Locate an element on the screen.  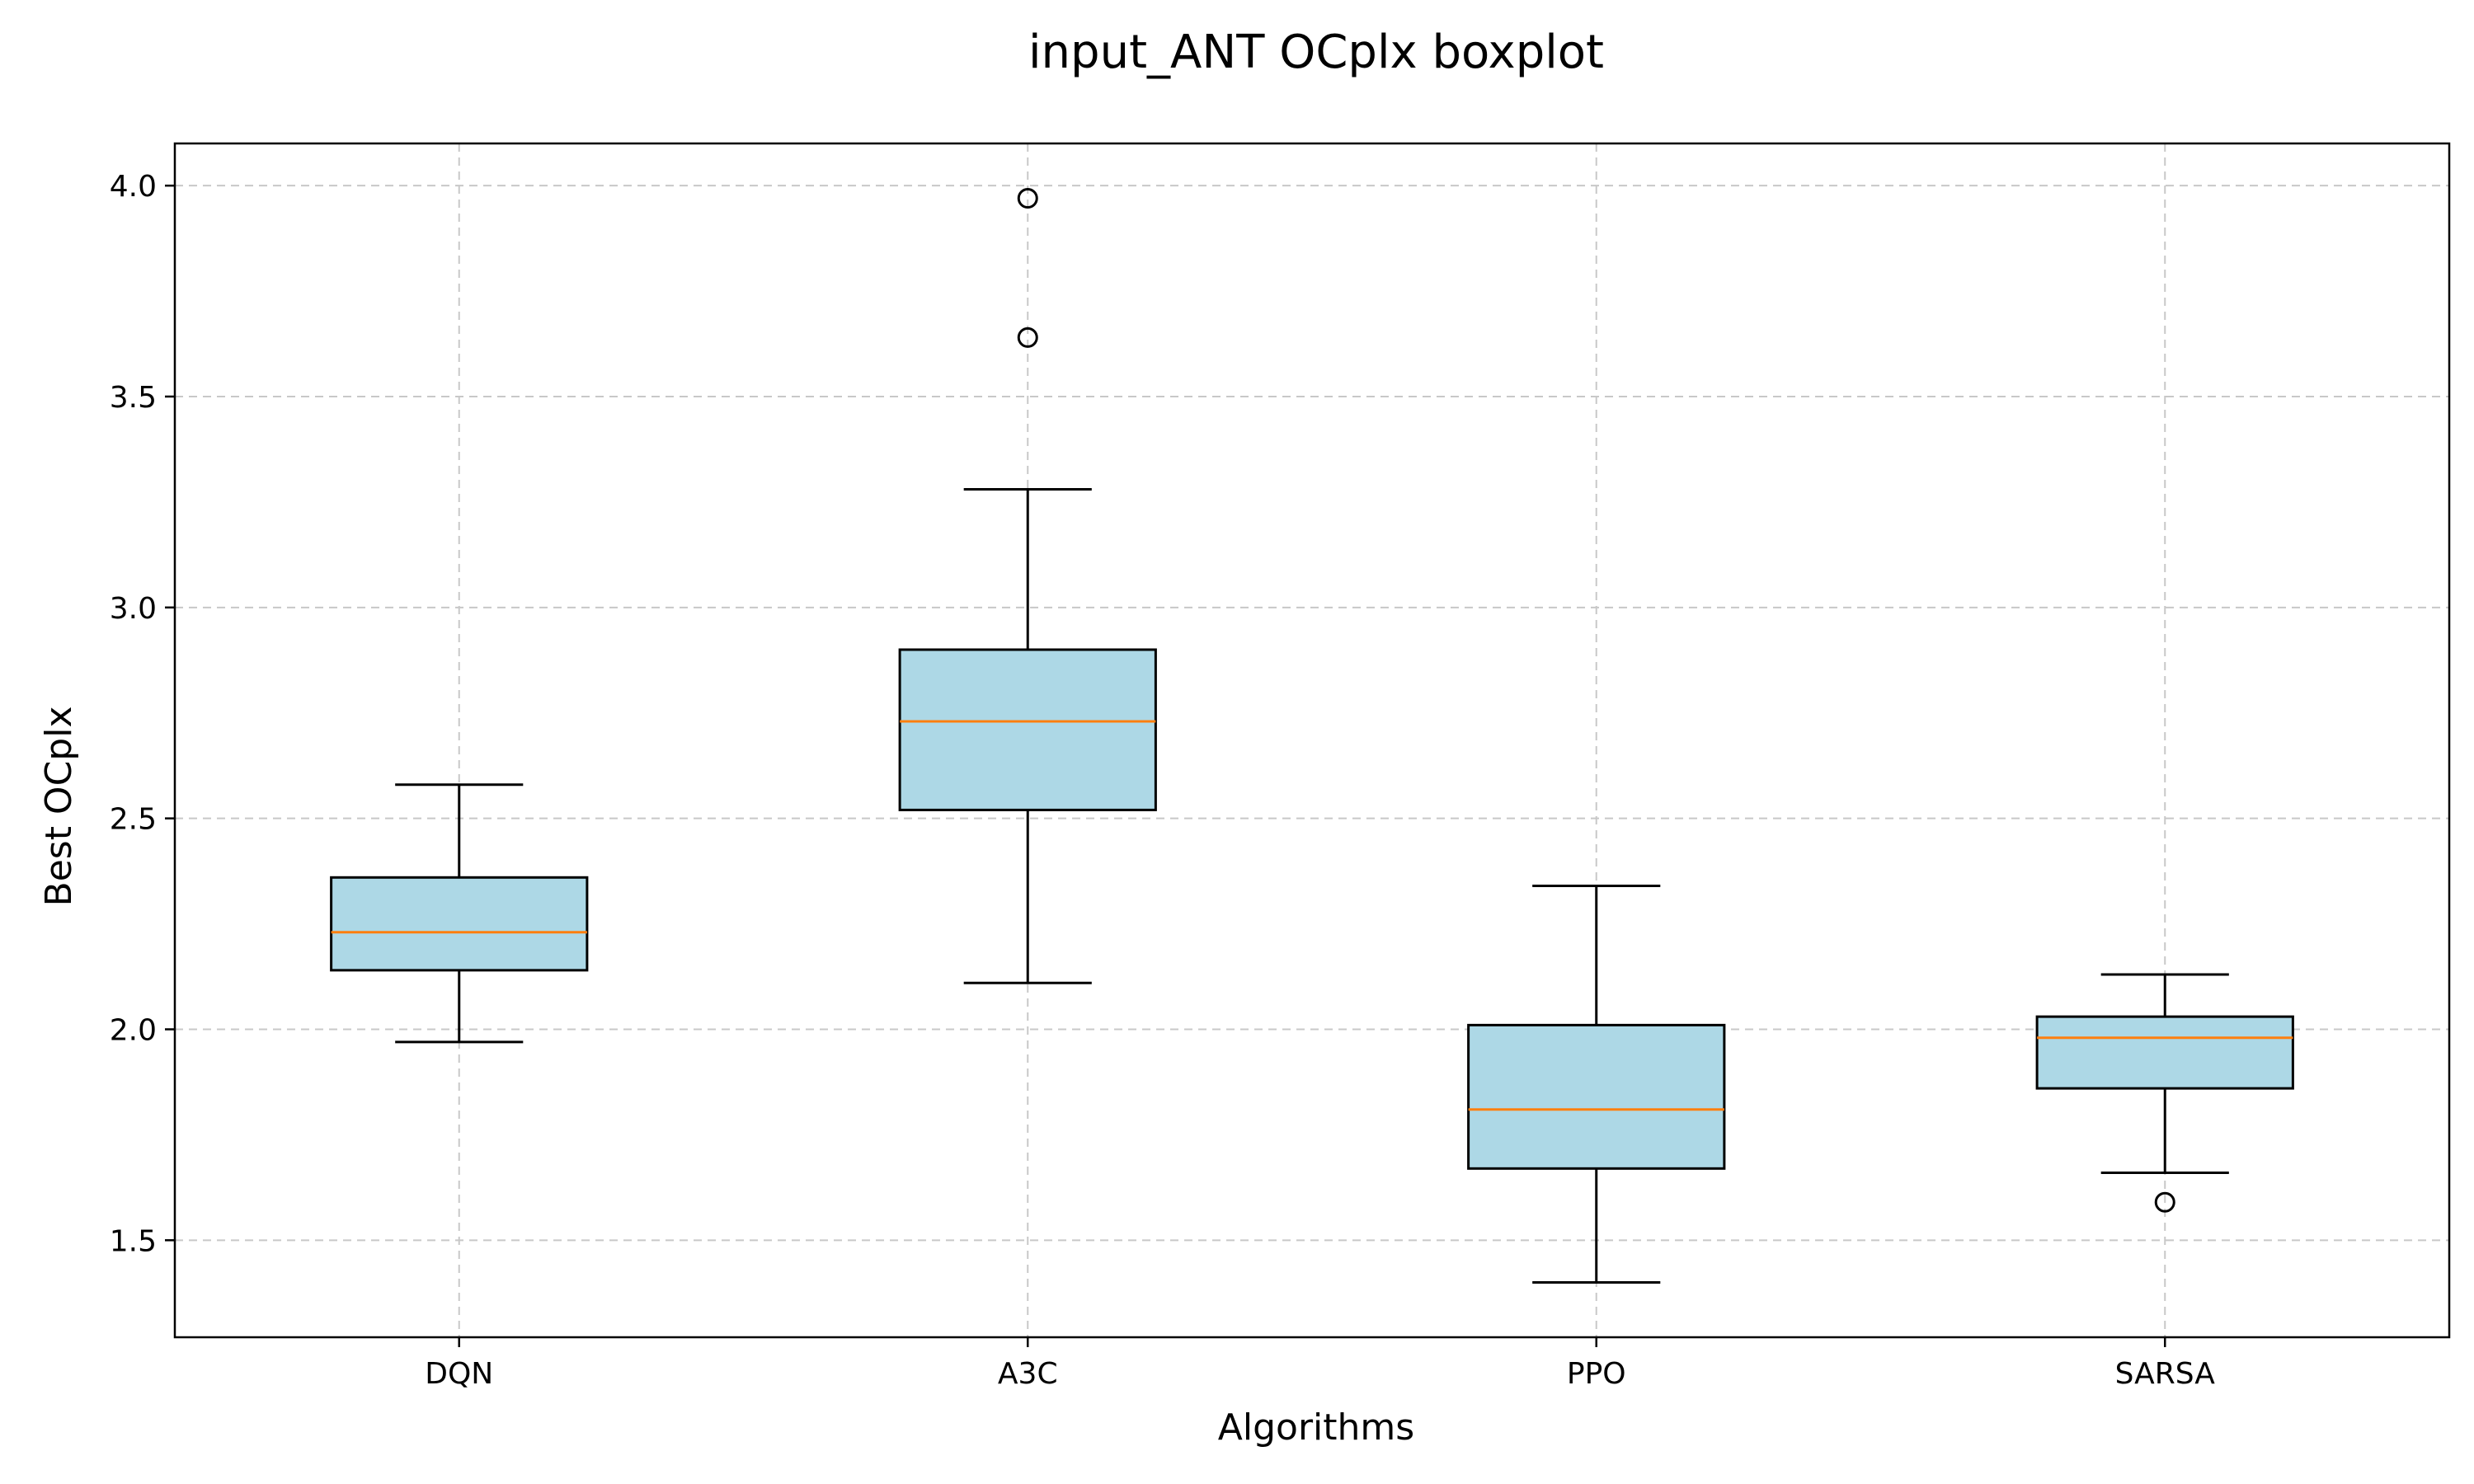
box-group-dqn is located at coordinates (459, 914).